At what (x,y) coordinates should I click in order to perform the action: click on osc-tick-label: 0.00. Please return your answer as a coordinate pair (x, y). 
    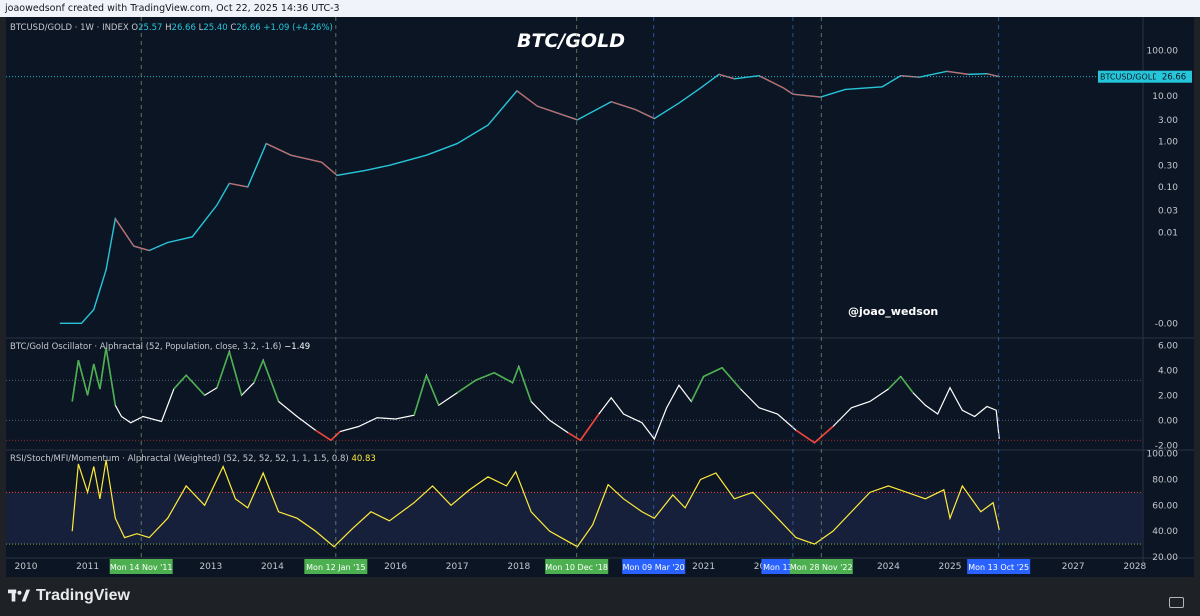
    Looking at the image, I should click on (1168, 421).